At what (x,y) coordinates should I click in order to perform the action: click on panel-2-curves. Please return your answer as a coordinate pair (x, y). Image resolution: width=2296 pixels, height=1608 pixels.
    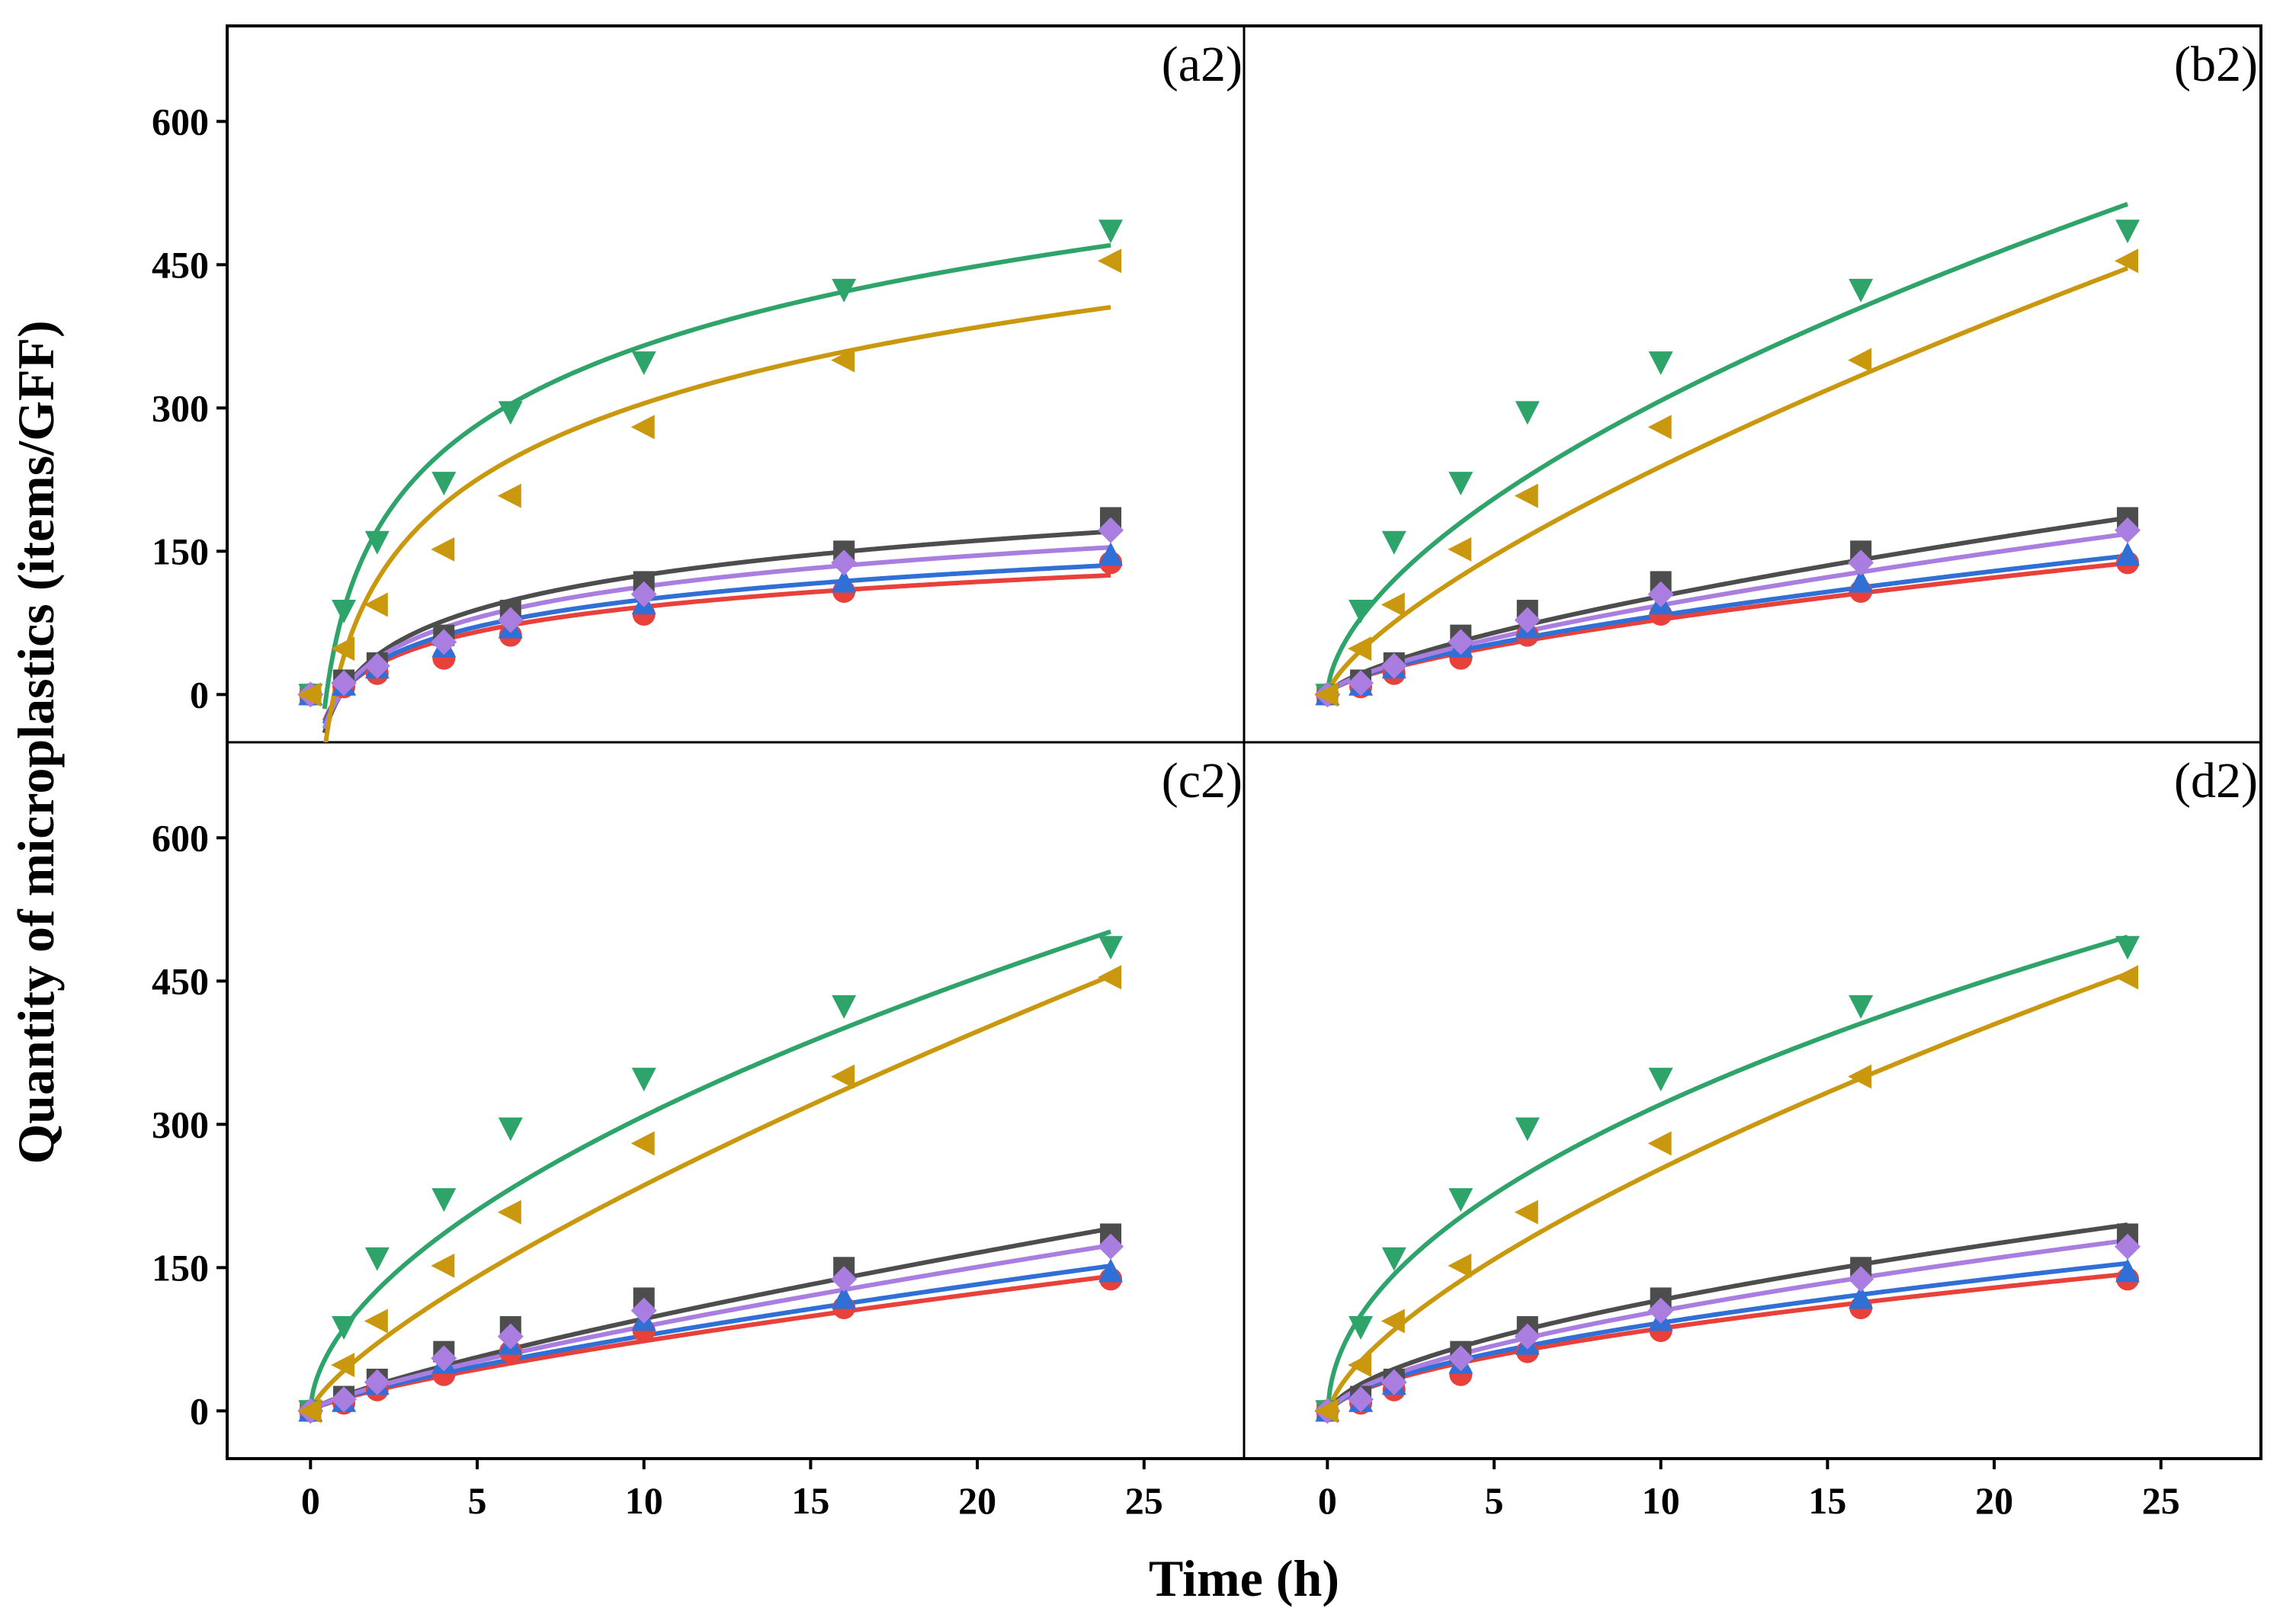
    Looking at the image, I should click on (1727, 448).